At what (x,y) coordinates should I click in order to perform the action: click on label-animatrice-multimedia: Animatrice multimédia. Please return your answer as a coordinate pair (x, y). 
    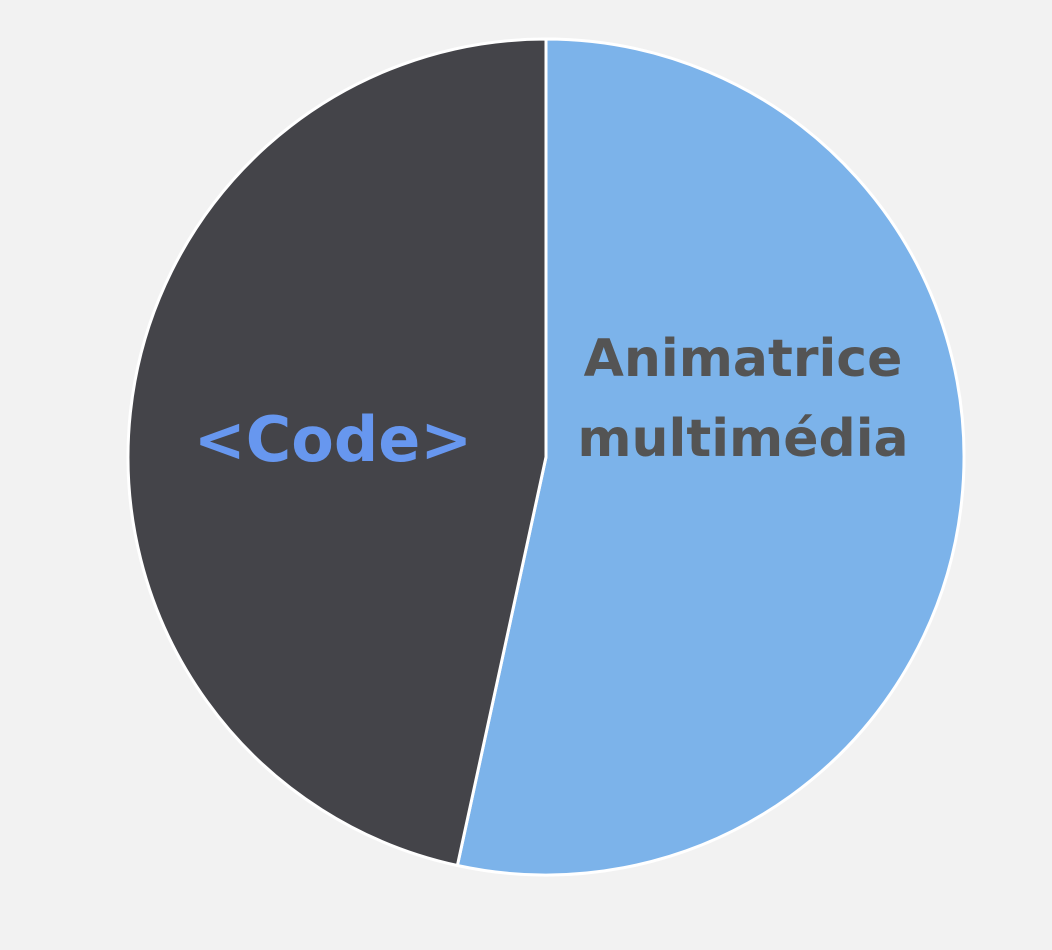
    Looking at the image, I should click on (742, 399).